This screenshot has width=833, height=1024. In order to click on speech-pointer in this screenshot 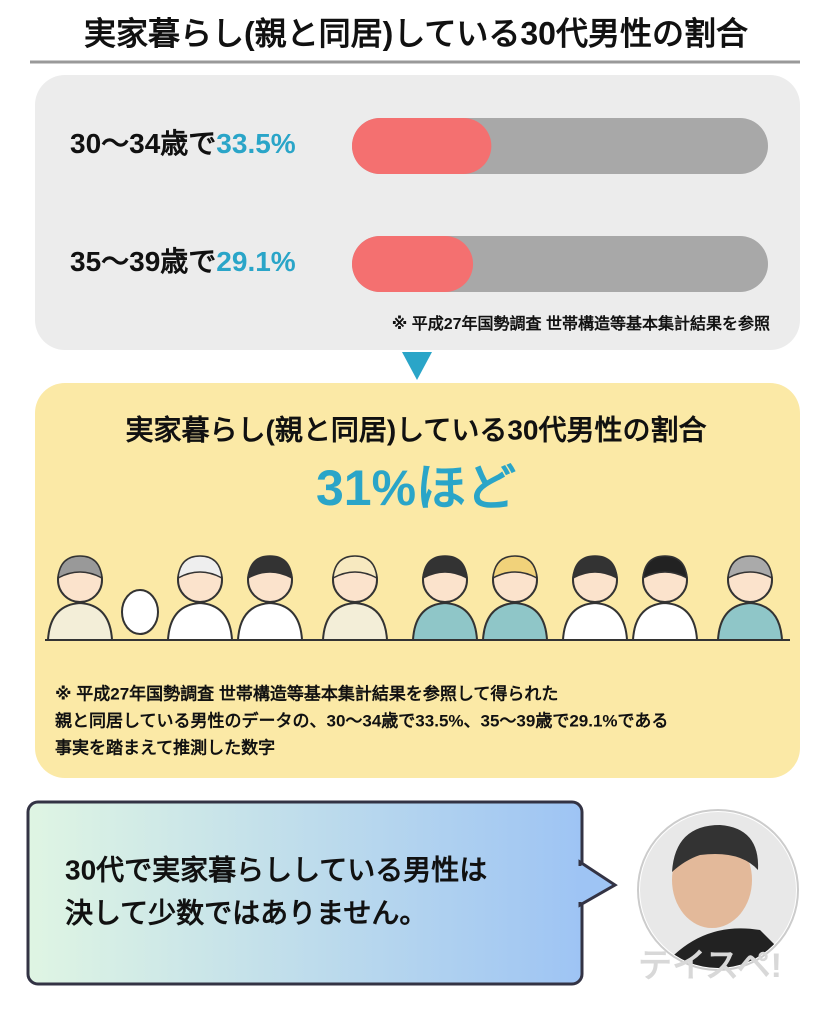, I will do `click(598, 883)`.